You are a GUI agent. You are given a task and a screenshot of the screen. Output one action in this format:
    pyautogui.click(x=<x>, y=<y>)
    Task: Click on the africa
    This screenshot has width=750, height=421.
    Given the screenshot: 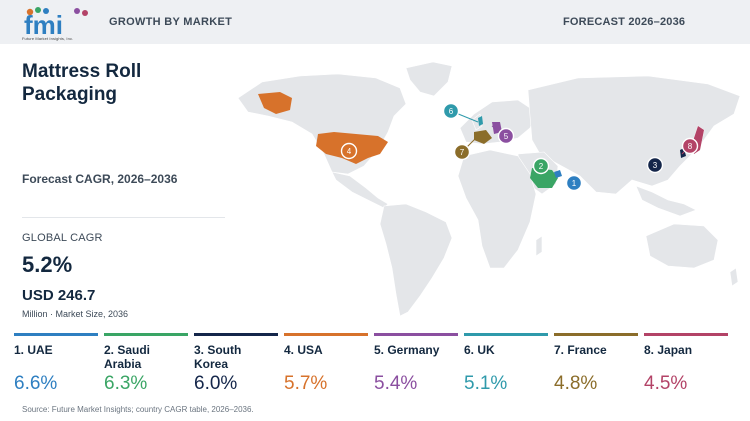 What is the action you would take?
    pyautogui.click(x=497, y=209)
    